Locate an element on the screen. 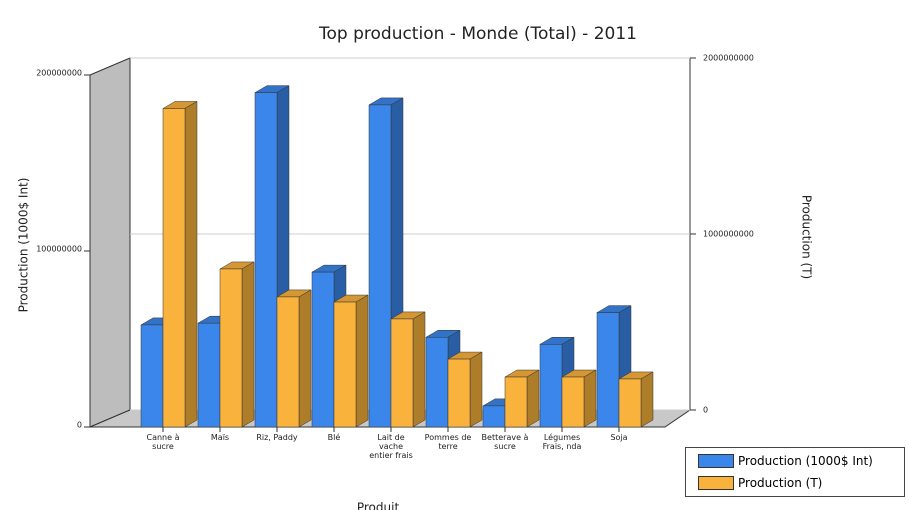  legend-label: Production (T) is located at coordinates (780, 483).